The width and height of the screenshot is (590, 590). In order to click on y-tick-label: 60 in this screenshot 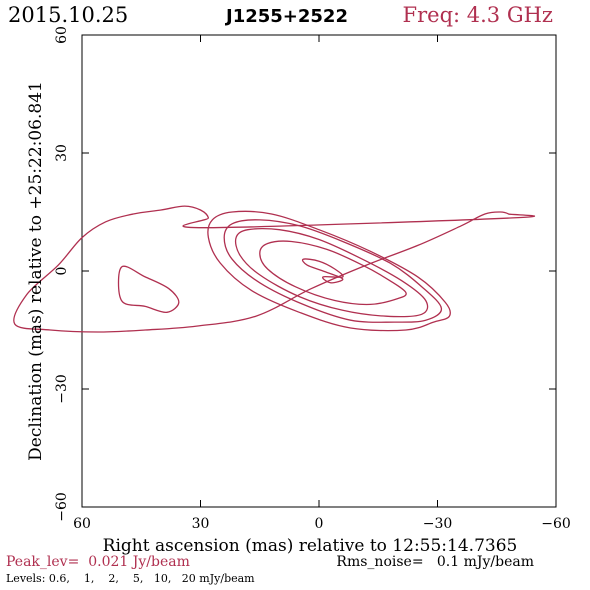, I will do `click(62, 35)`.